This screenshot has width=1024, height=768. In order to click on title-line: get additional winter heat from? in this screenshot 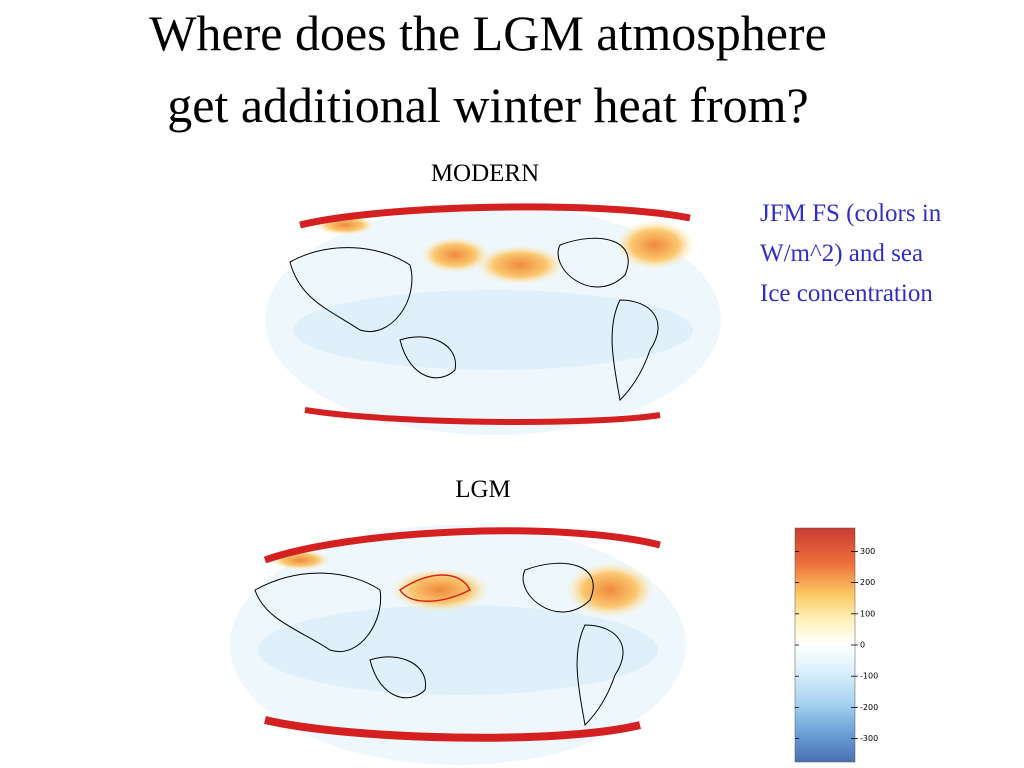, I will do `click(487, 105)`.